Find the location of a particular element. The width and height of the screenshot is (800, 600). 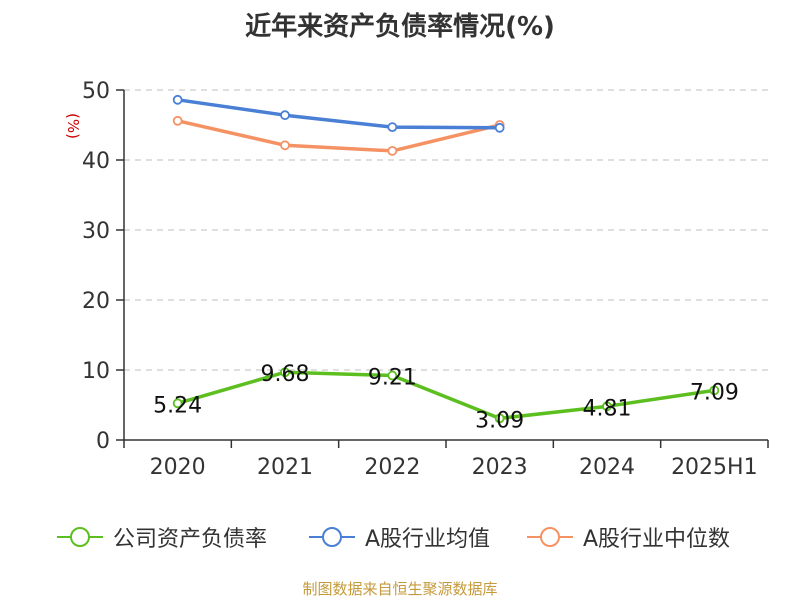

legend-item-industry-mean: A股行业均值 is located at coordinates (398, 537).